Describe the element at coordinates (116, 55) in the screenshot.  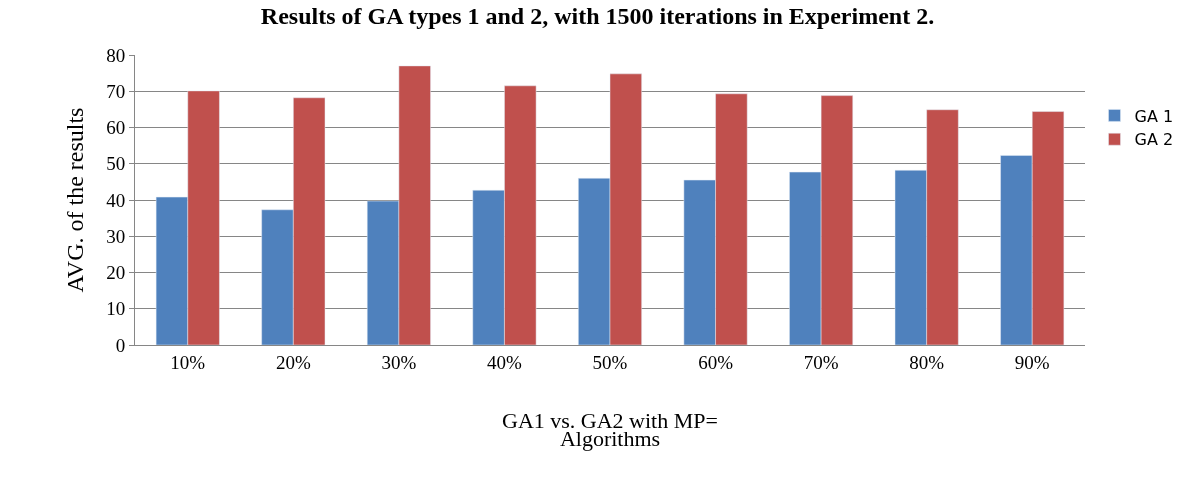
I see `y-tick-label: 80` at that location.